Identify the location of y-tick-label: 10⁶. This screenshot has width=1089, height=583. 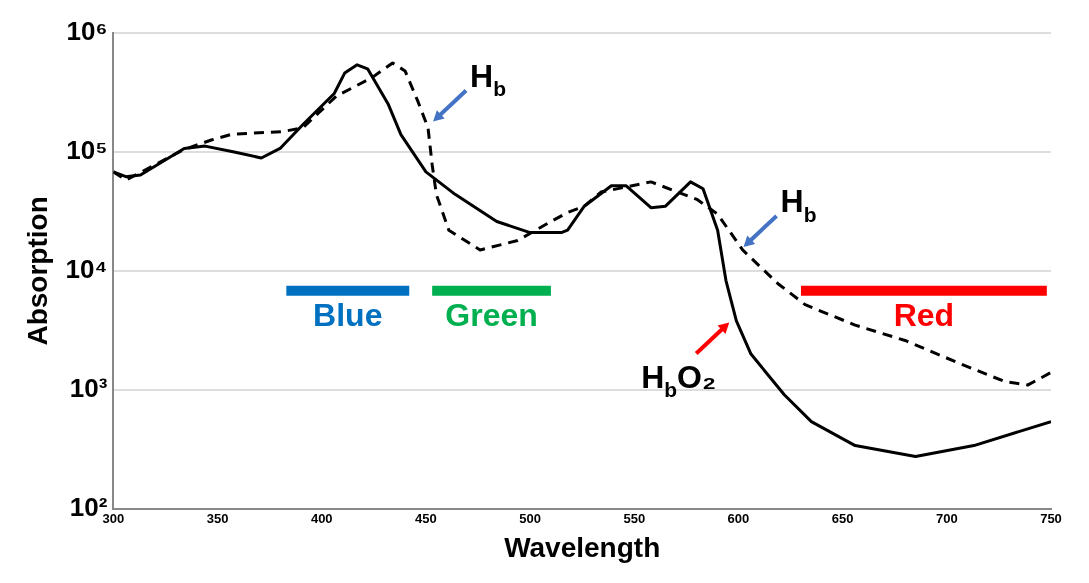
(87, 31).